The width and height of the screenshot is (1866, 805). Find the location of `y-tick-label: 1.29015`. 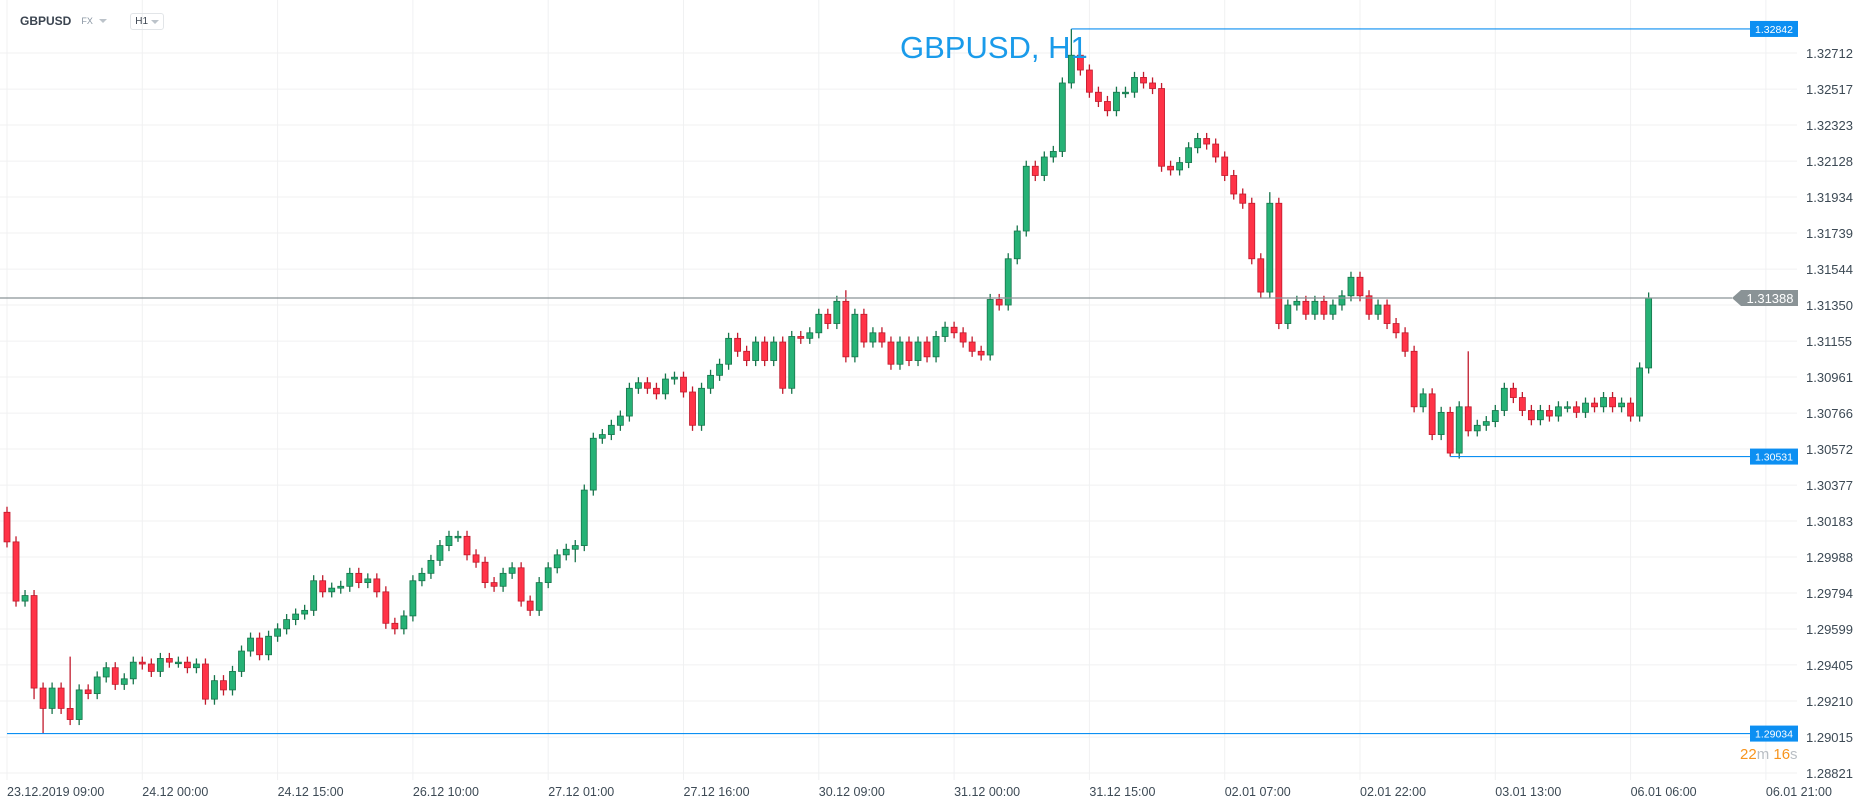

y-tick-label: 1.29015 is located at coordinates (1829, 737).